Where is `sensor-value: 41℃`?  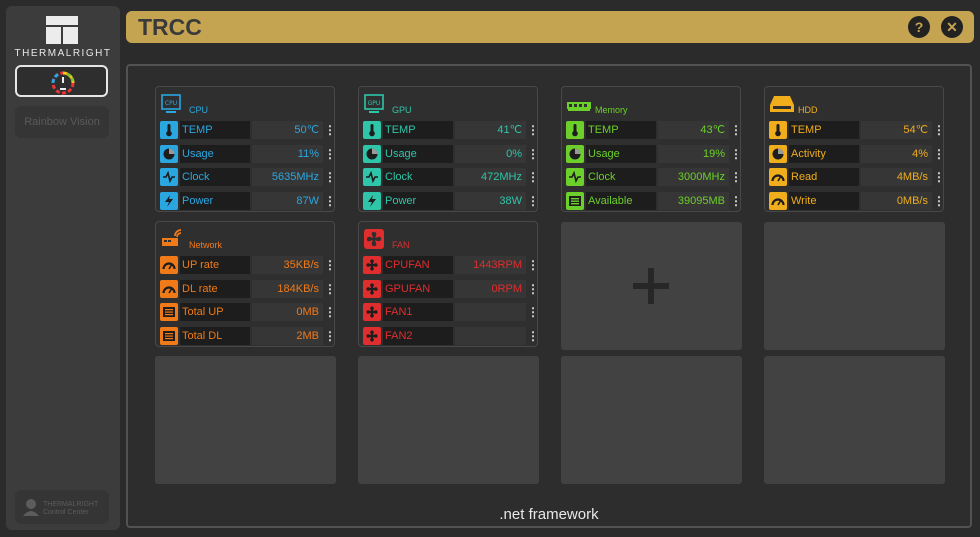
sensor-value: 41℃ is located at coordinates (490, 130).